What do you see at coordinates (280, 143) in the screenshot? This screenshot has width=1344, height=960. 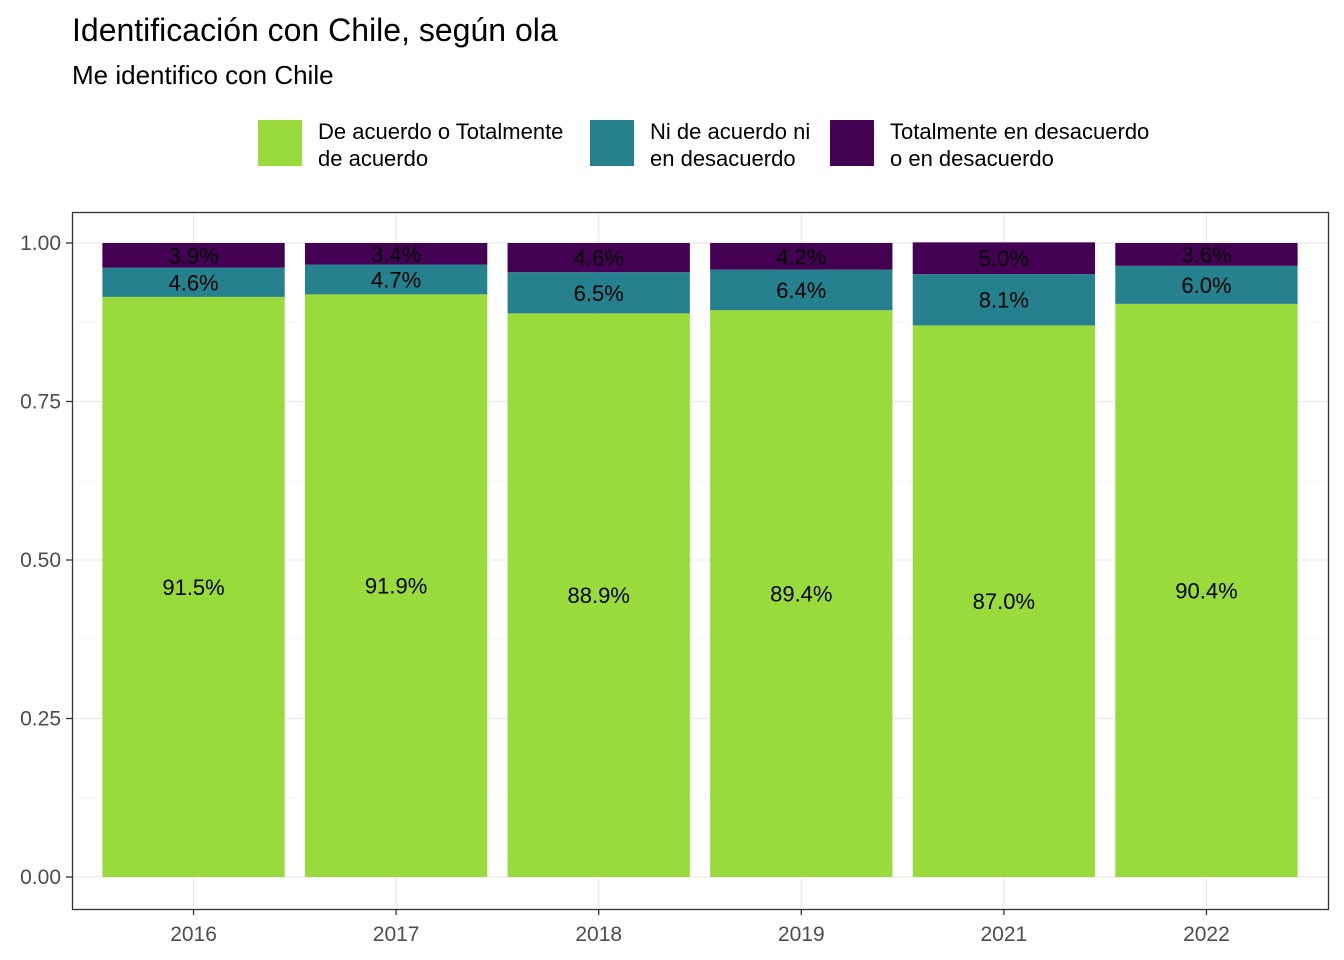 I see `legend-key-agree` at bounding box center [280, 143].